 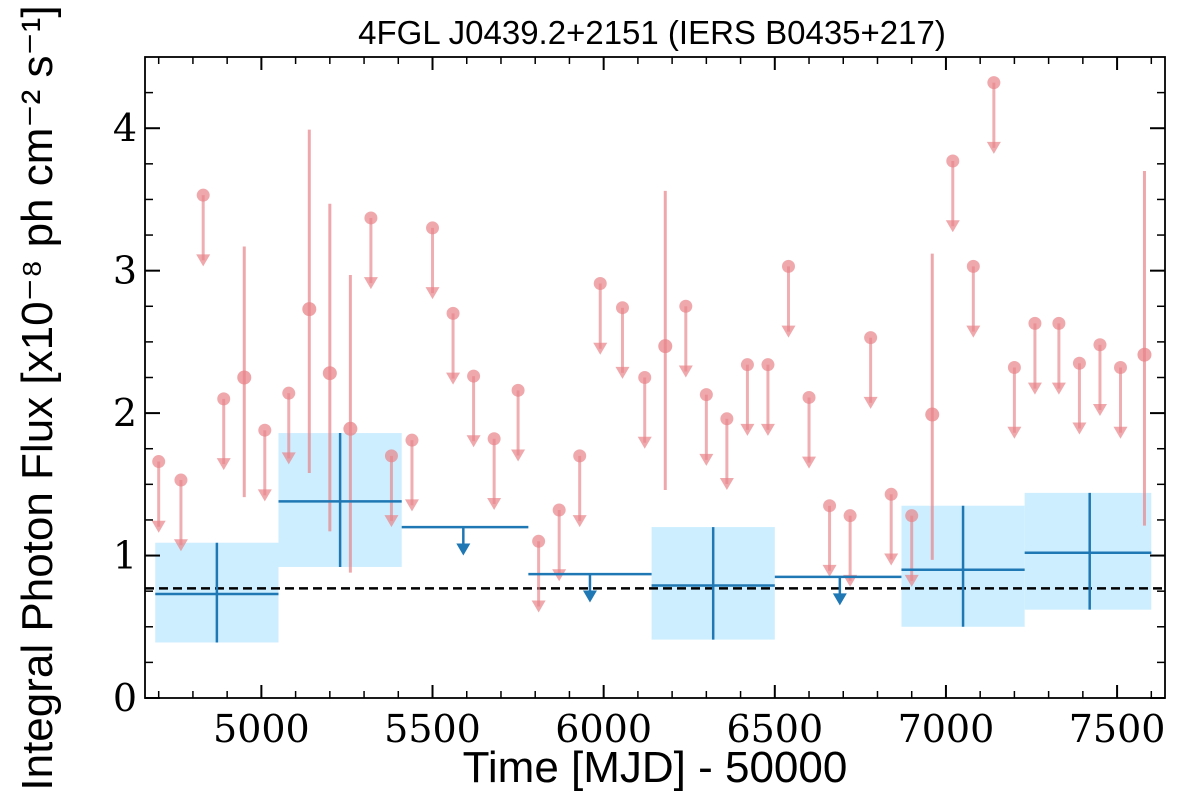 What do you see at coordinates (125, 556) in the screenshot?
I see `y-tick-label: 1` at bounding box center [125, 556].